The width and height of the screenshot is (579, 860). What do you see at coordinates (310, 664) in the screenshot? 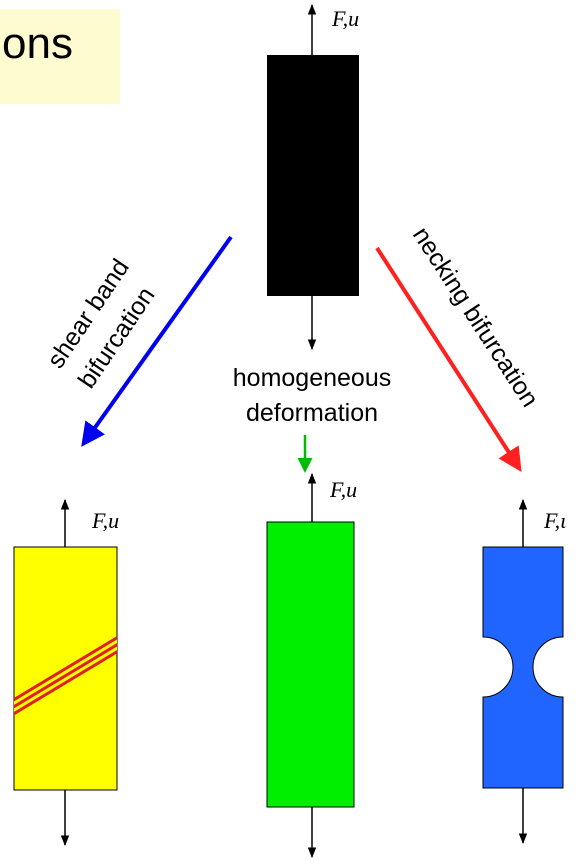
I see `homogeneous-specimen` at bounding box center [310, 664].